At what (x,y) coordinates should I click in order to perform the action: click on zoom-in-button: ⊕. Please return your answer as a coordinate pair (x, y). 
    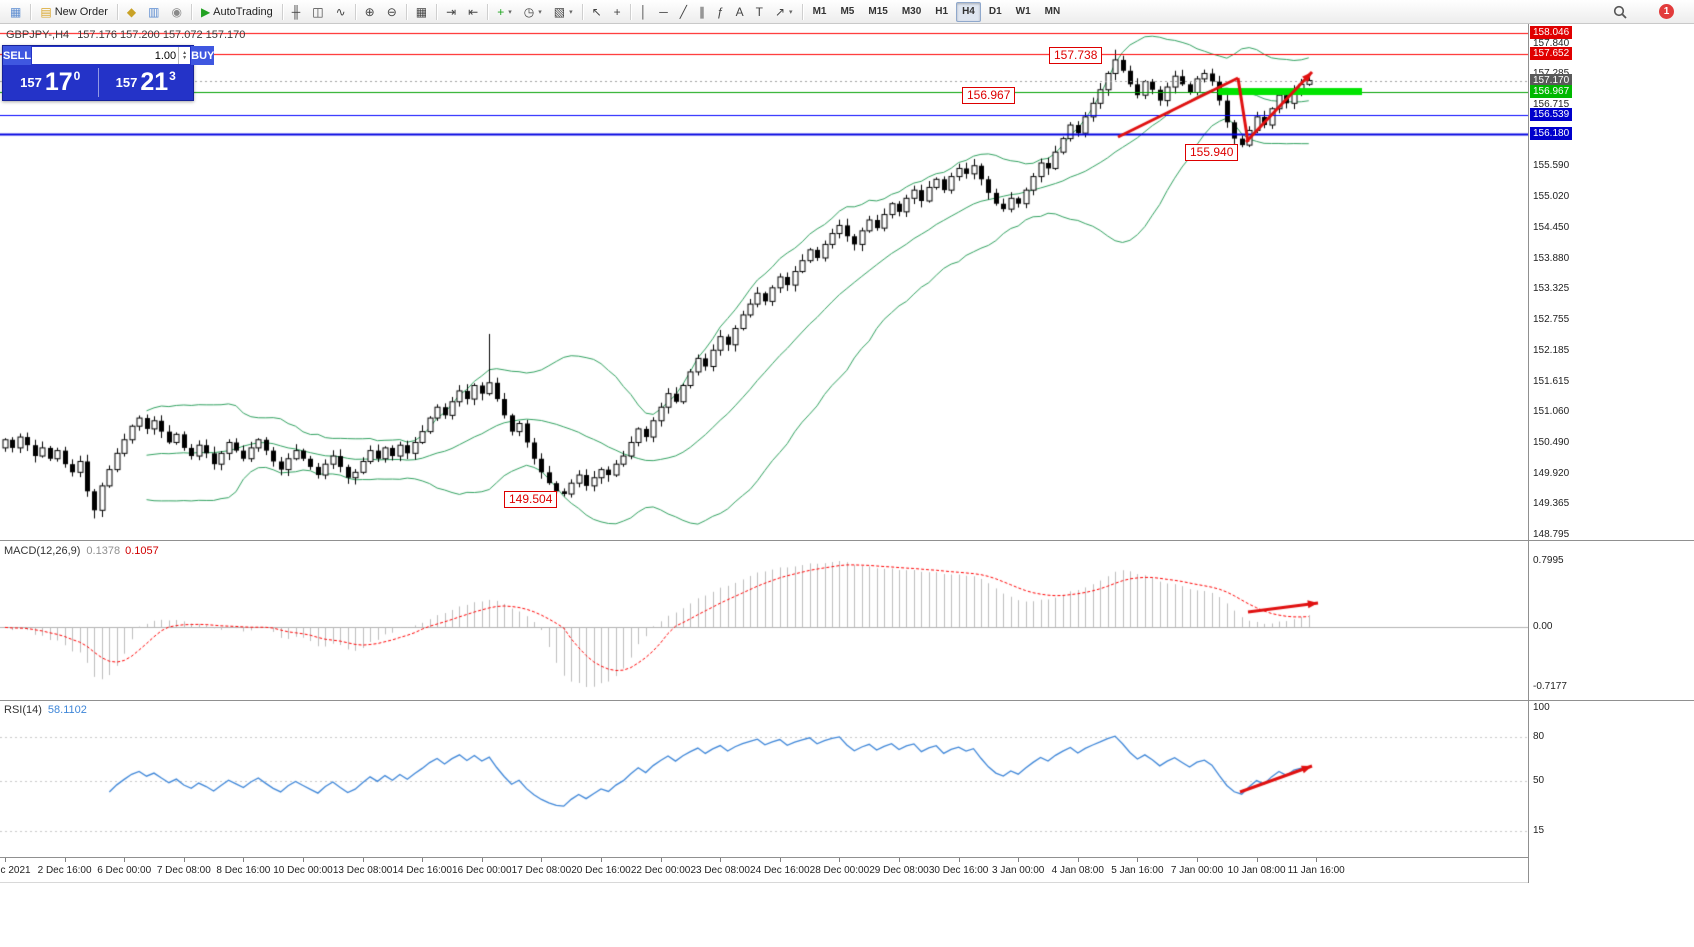
    Looking at the image, I should click on (370, 12).